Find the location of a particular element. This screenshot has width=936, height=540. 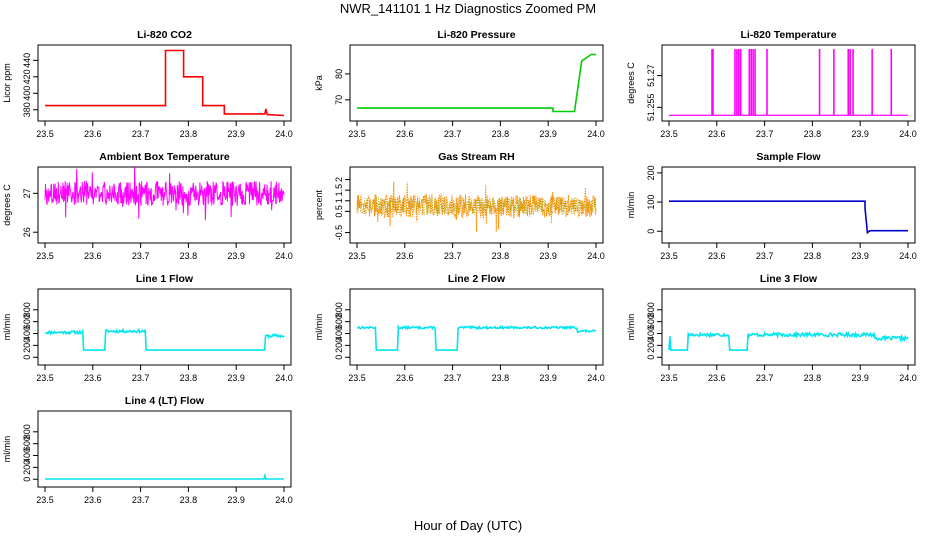

y-tick-label: 100 is located at coordinates (651, 202).